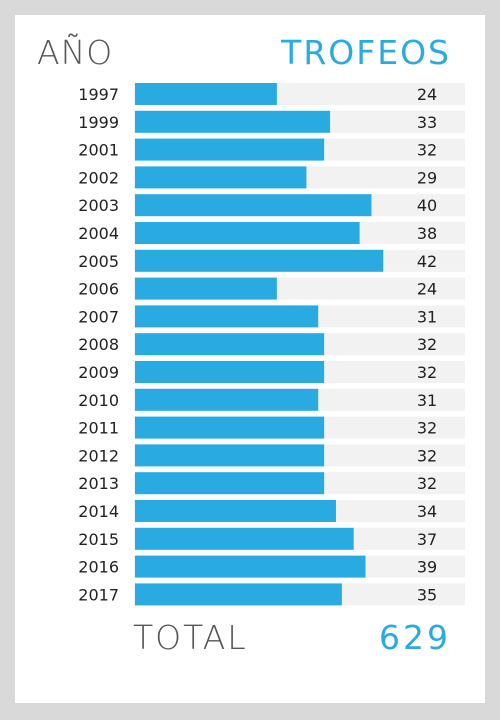 This screenshot has height=720, width=500. What do you see at coordinates (427, 122) in the screenshot?
I see `value-label: 33` at bounding box center [427, 122].